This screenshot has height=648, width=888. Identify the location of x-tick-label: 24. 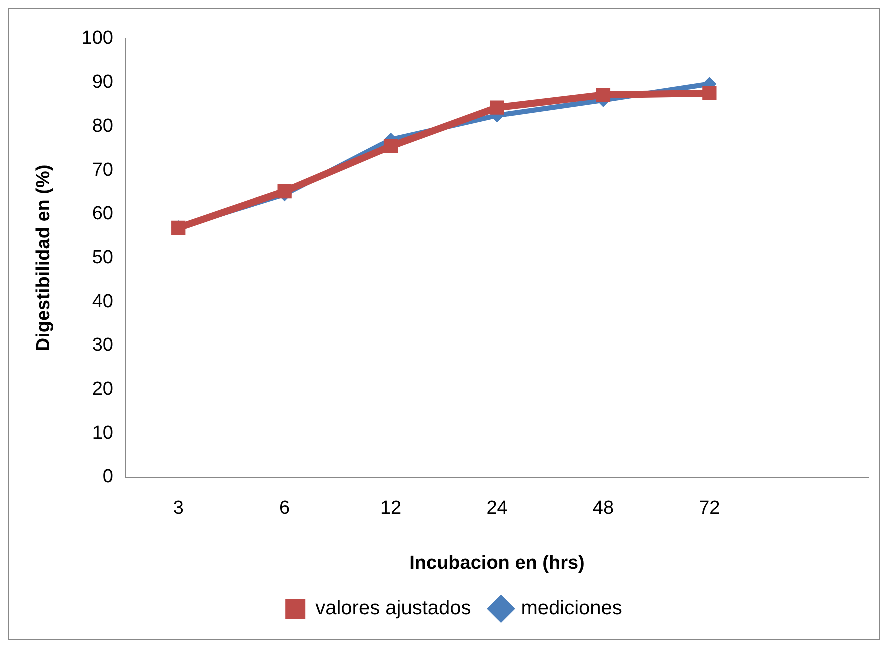
(497, 509).